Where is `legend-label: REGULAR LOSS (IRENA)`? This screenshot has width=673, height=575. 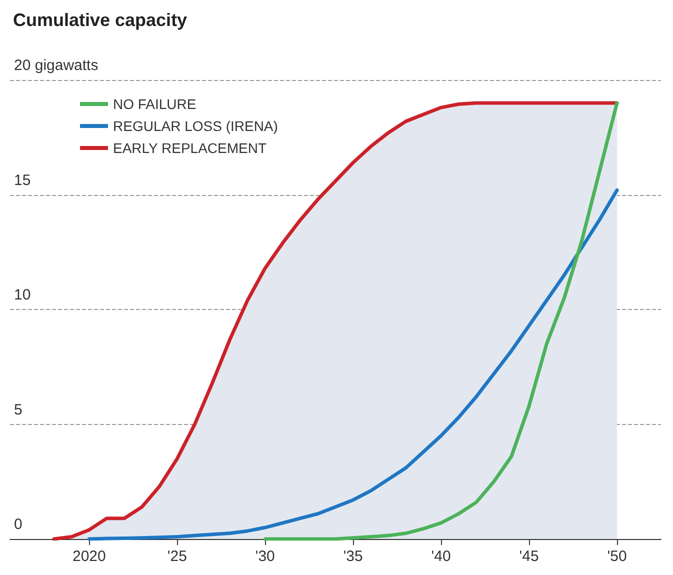
legend-label: REGULAR LOSS (IRENA) is located at coordinates (195, 126).